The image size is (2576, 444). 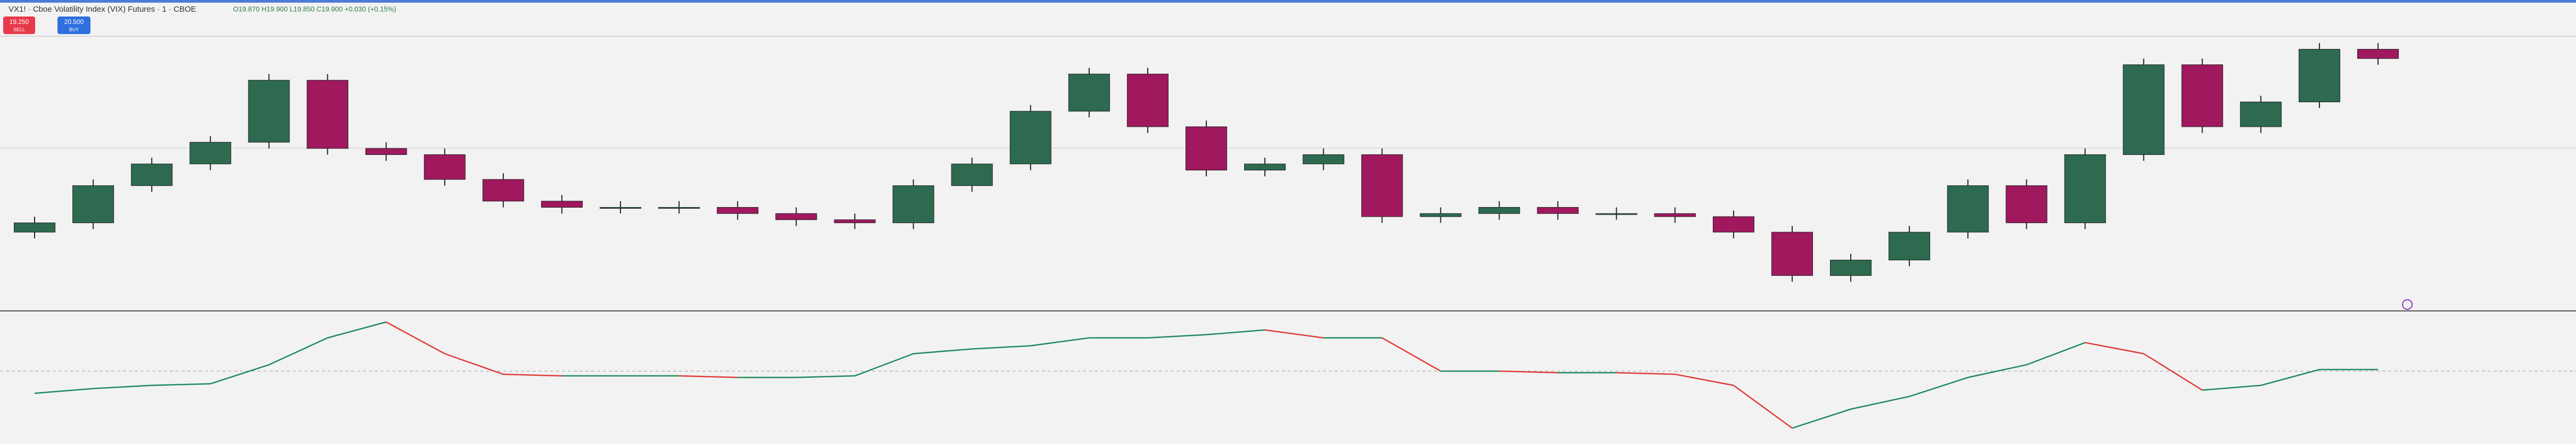 I want to click on buy-price: 20.500, so click(x=74, y=22).